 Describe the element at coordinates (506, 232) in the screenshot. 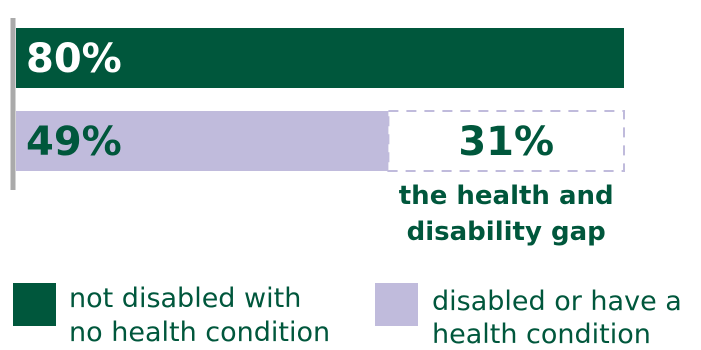

I see `gap-text-line-2: disability gap` at that location.